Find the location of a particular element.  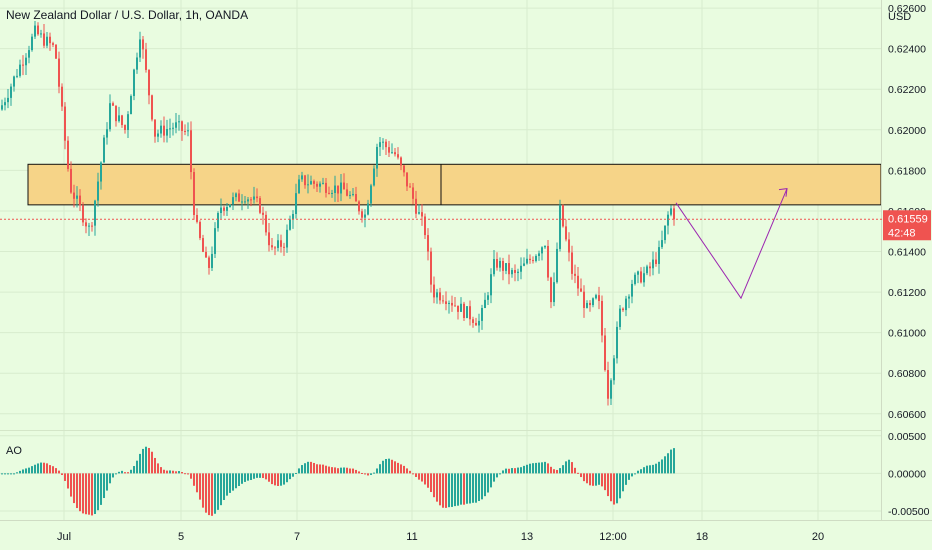

ao-tick-label: 0.00000 is located at coordinates (907, 474).